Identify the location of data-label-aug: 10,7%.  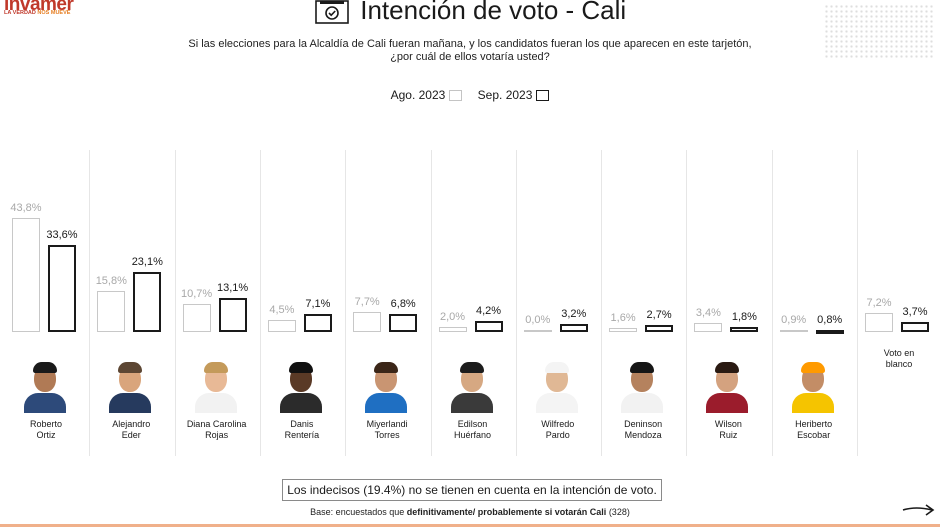
(196, 294).